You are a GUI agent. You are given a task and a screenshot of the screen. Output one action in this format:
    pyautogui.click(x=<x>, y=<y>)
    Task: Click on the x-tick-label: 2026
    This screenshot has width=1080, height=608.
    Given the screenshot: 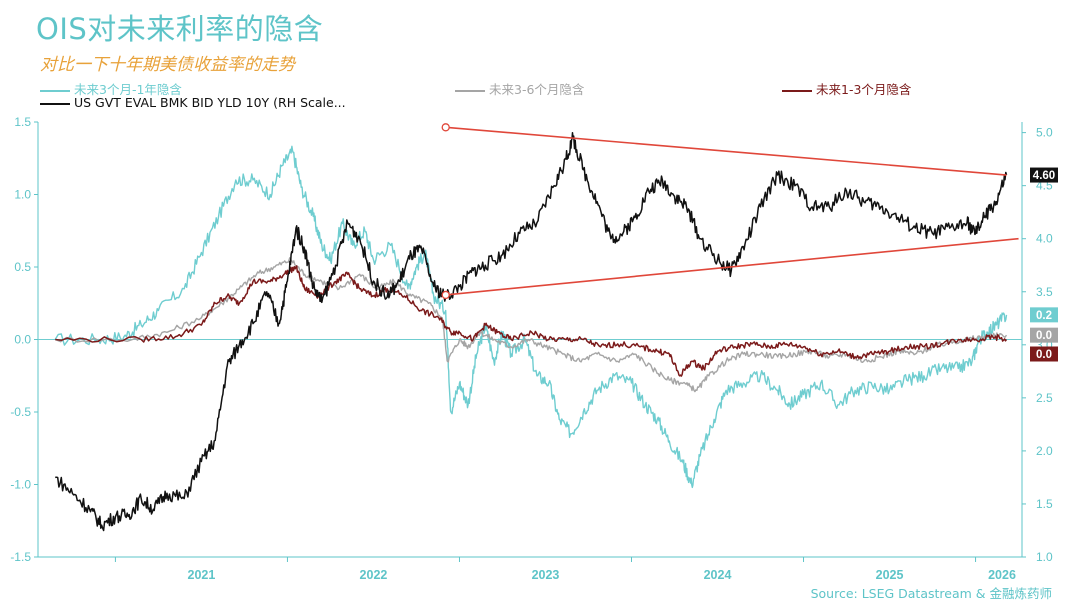 What is the action you would take?
    pyautogui.click(x=1002, y=575)
    